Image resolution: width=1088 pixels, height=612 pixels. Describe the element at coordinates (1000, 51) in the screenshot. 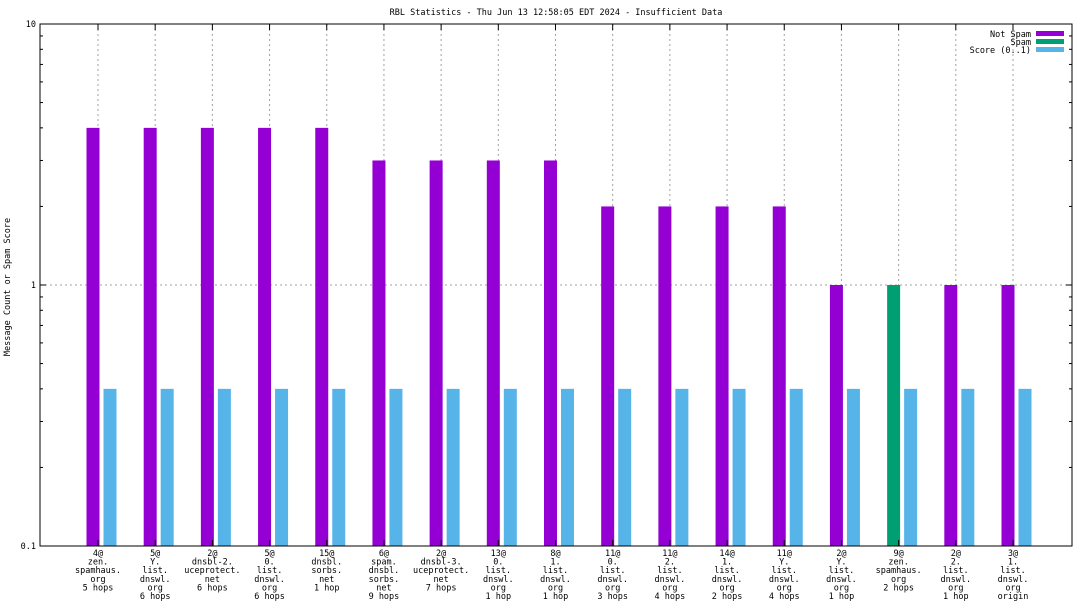

I see `legend-score-label: Score (0..1)` at that location.